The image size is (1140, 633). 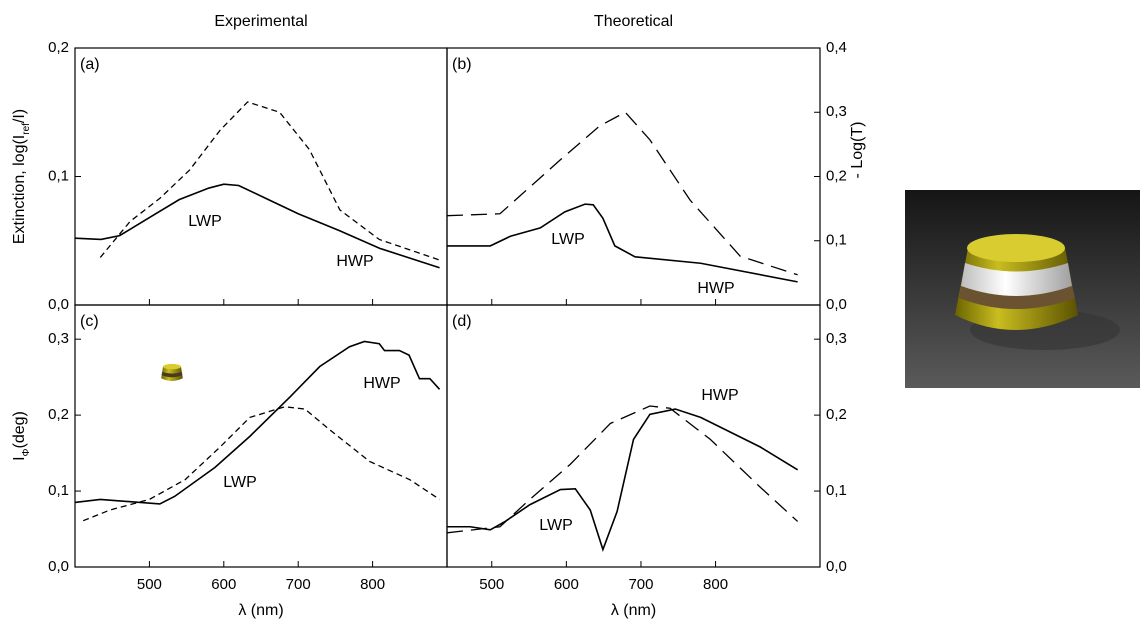 What do you see at coordinates (19, 429) in the screenshot?
I see `y-label-tail: (deg)` at bounding box center [19, 429].